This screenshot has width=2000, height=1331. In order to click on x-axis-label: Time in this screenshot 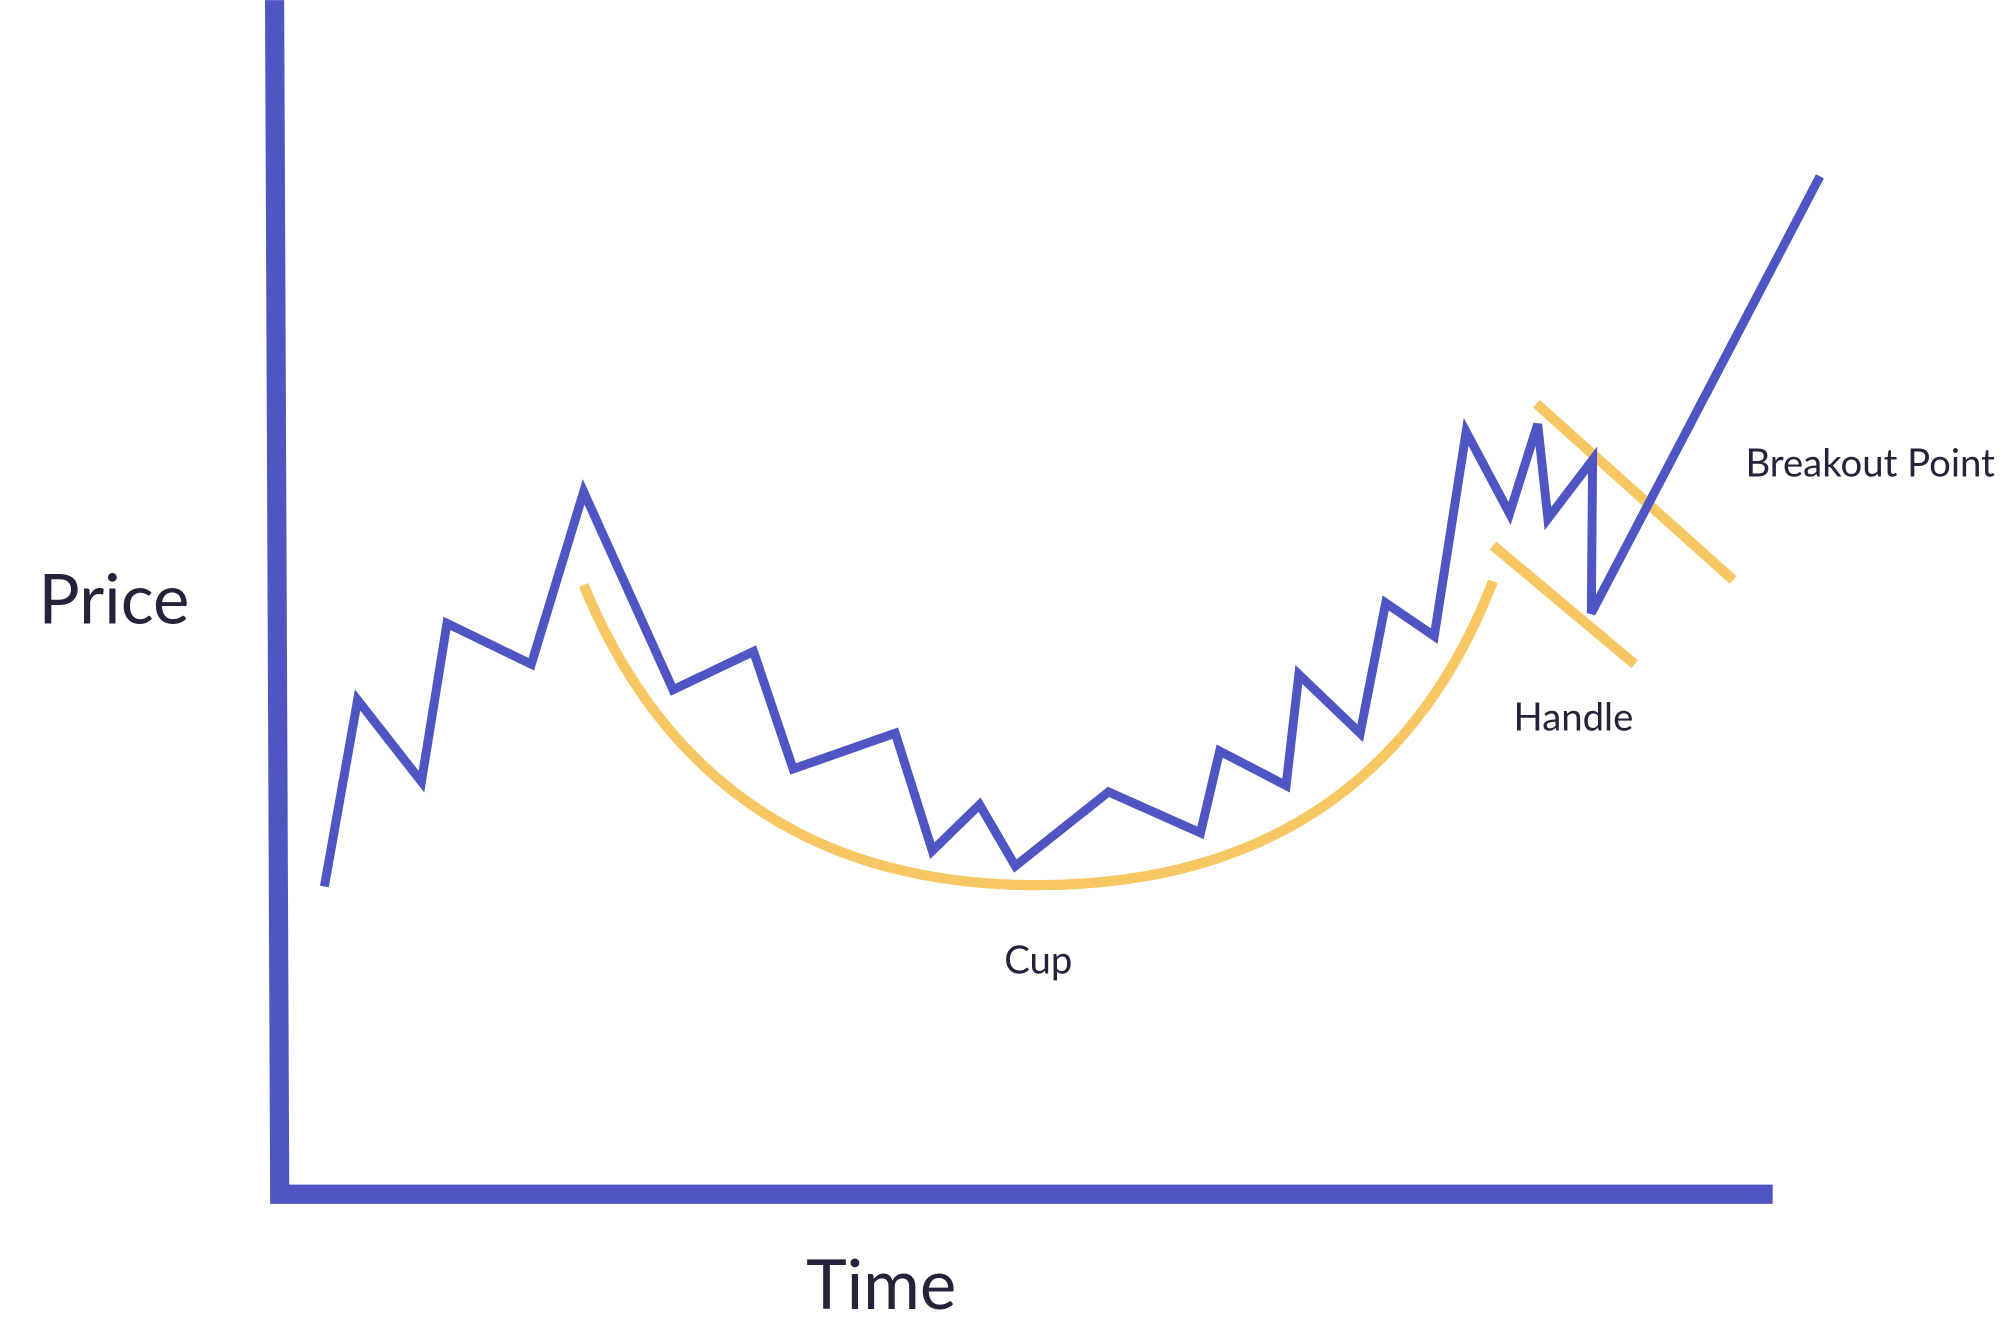, I will do `click(881, 1282)`.